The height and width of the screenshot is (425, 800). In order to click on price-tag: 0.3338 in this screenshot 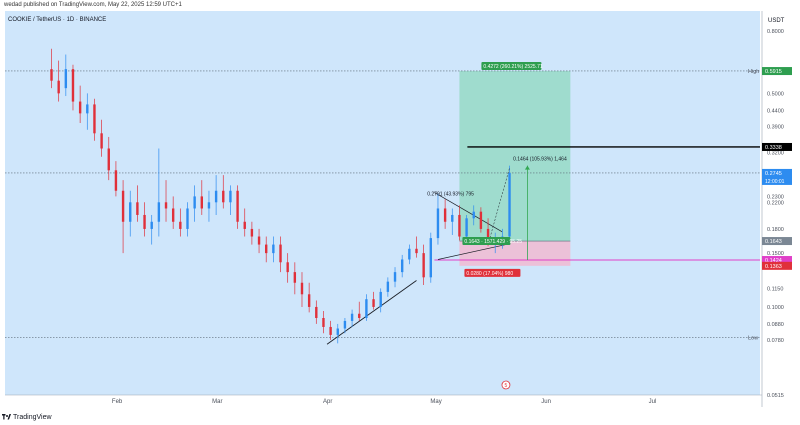, I will do `click(773, 148)`.